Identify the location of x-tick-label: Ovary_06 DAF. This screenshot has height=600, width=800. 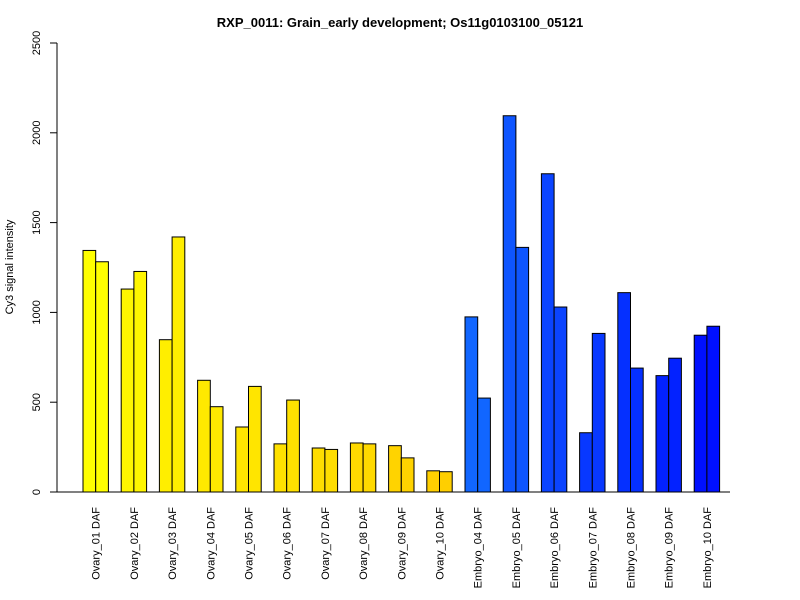
(288, 543).